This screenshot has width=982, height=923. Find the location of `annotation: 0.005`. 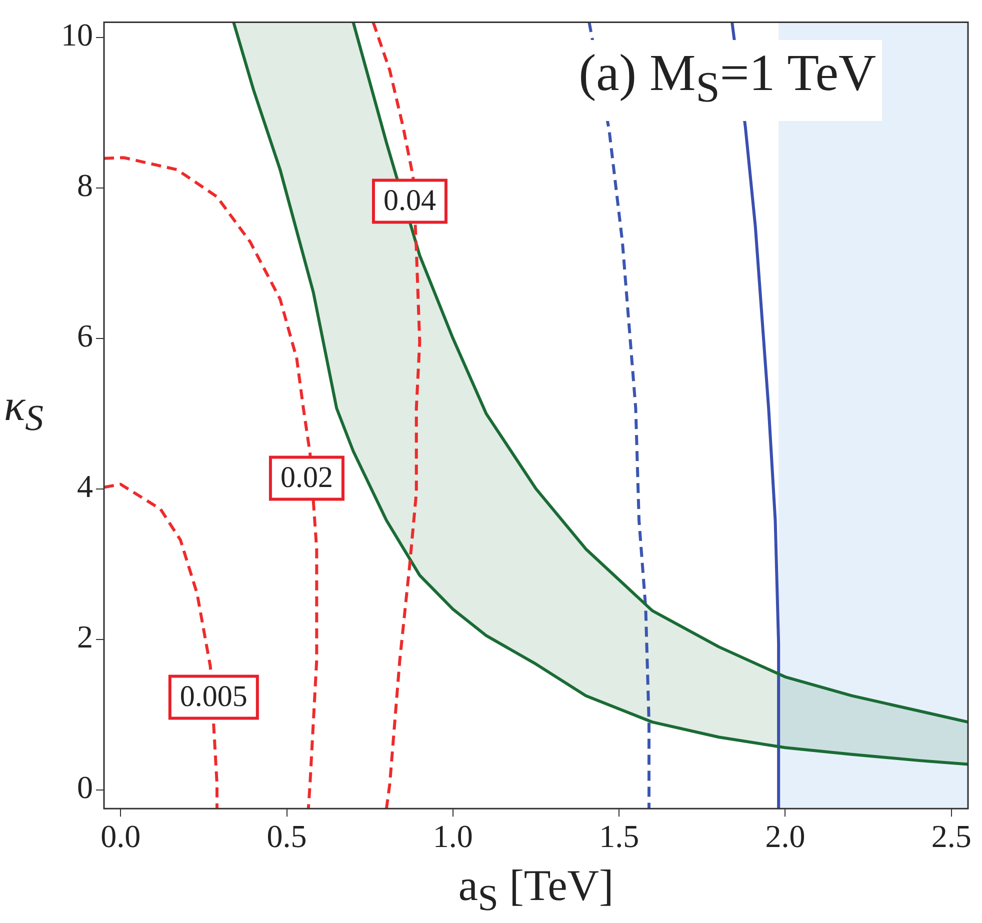

annotation: 0.005 is located at coordinates (214, 697).